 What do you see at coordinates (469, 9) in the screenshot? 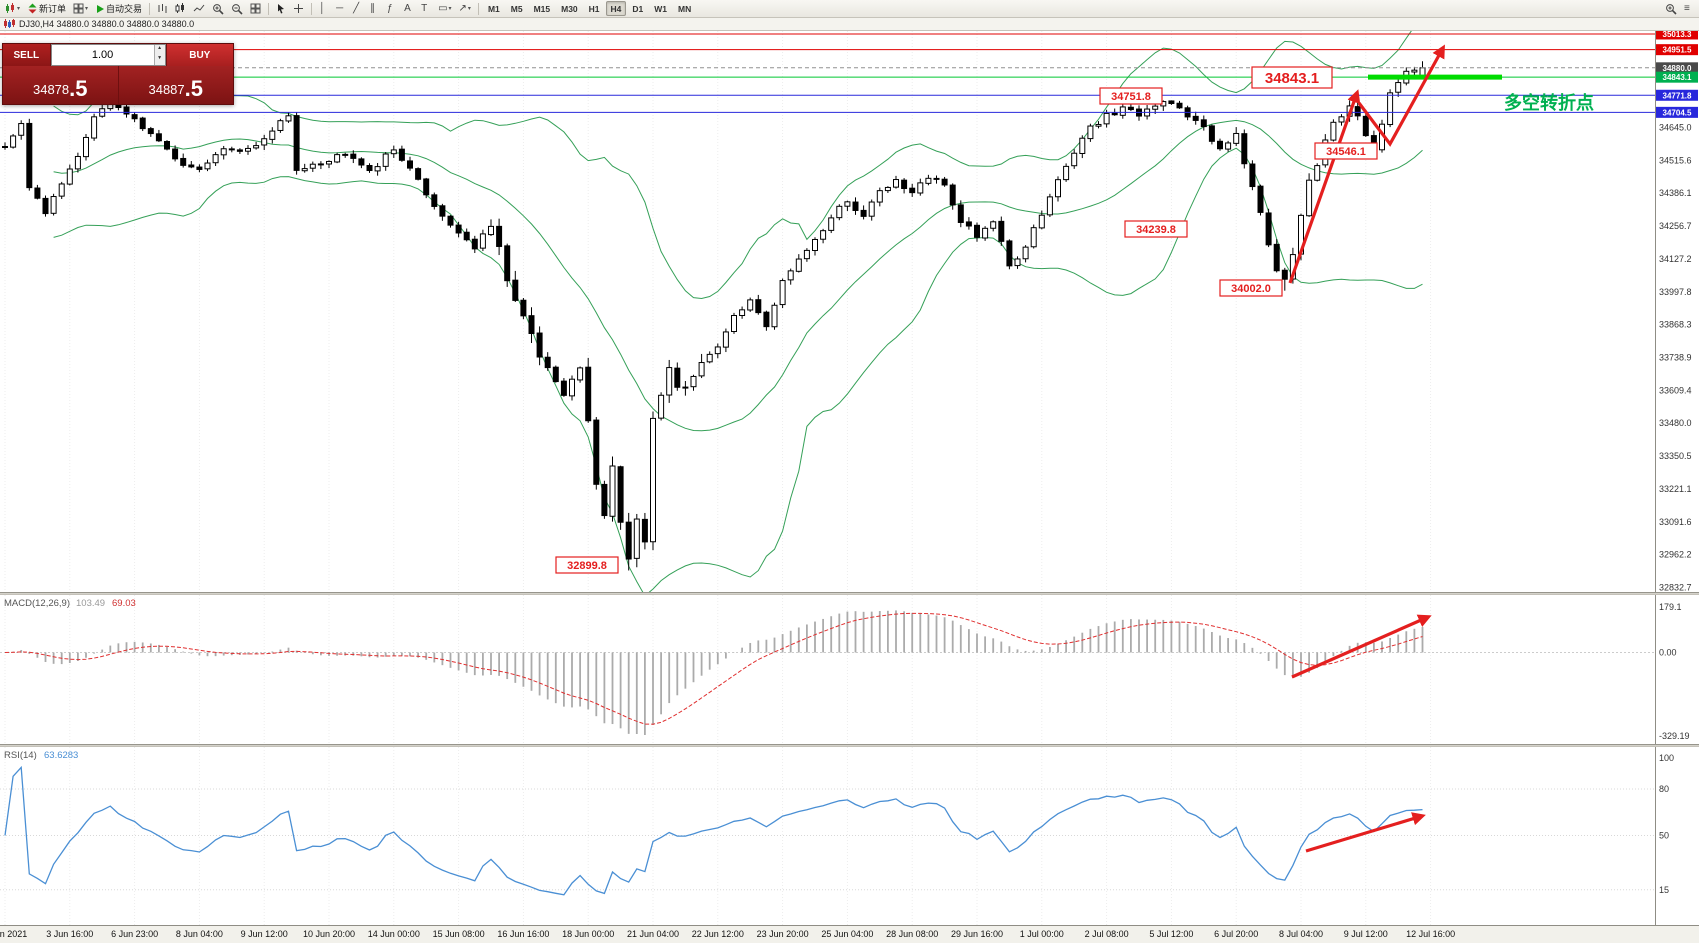
I see `chevron-down-icon: ▾` at bounding box center [469, 9].